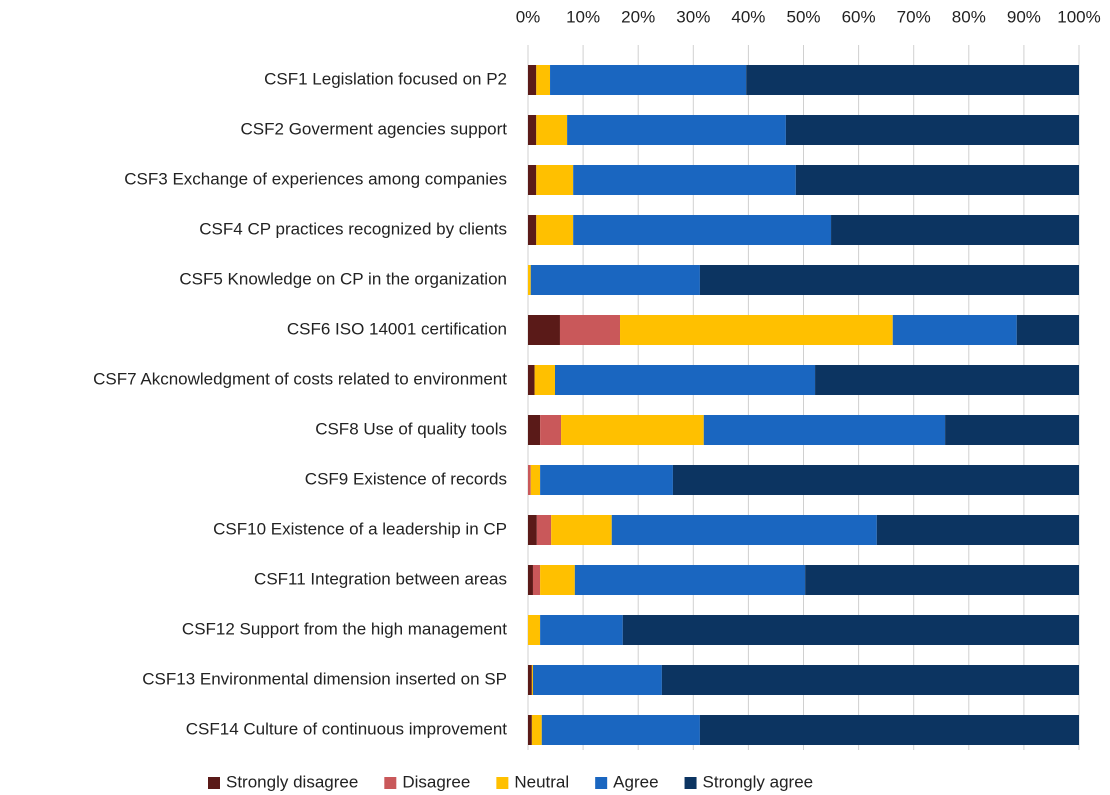 Image resolution: width=1110 pixels, height=795 pixels. What do you see at coordinates (353, 228) in the screenshot?
I see `y-tick-label: CSF4 CP practices recognized by clients` at bounding box center [353, 228].